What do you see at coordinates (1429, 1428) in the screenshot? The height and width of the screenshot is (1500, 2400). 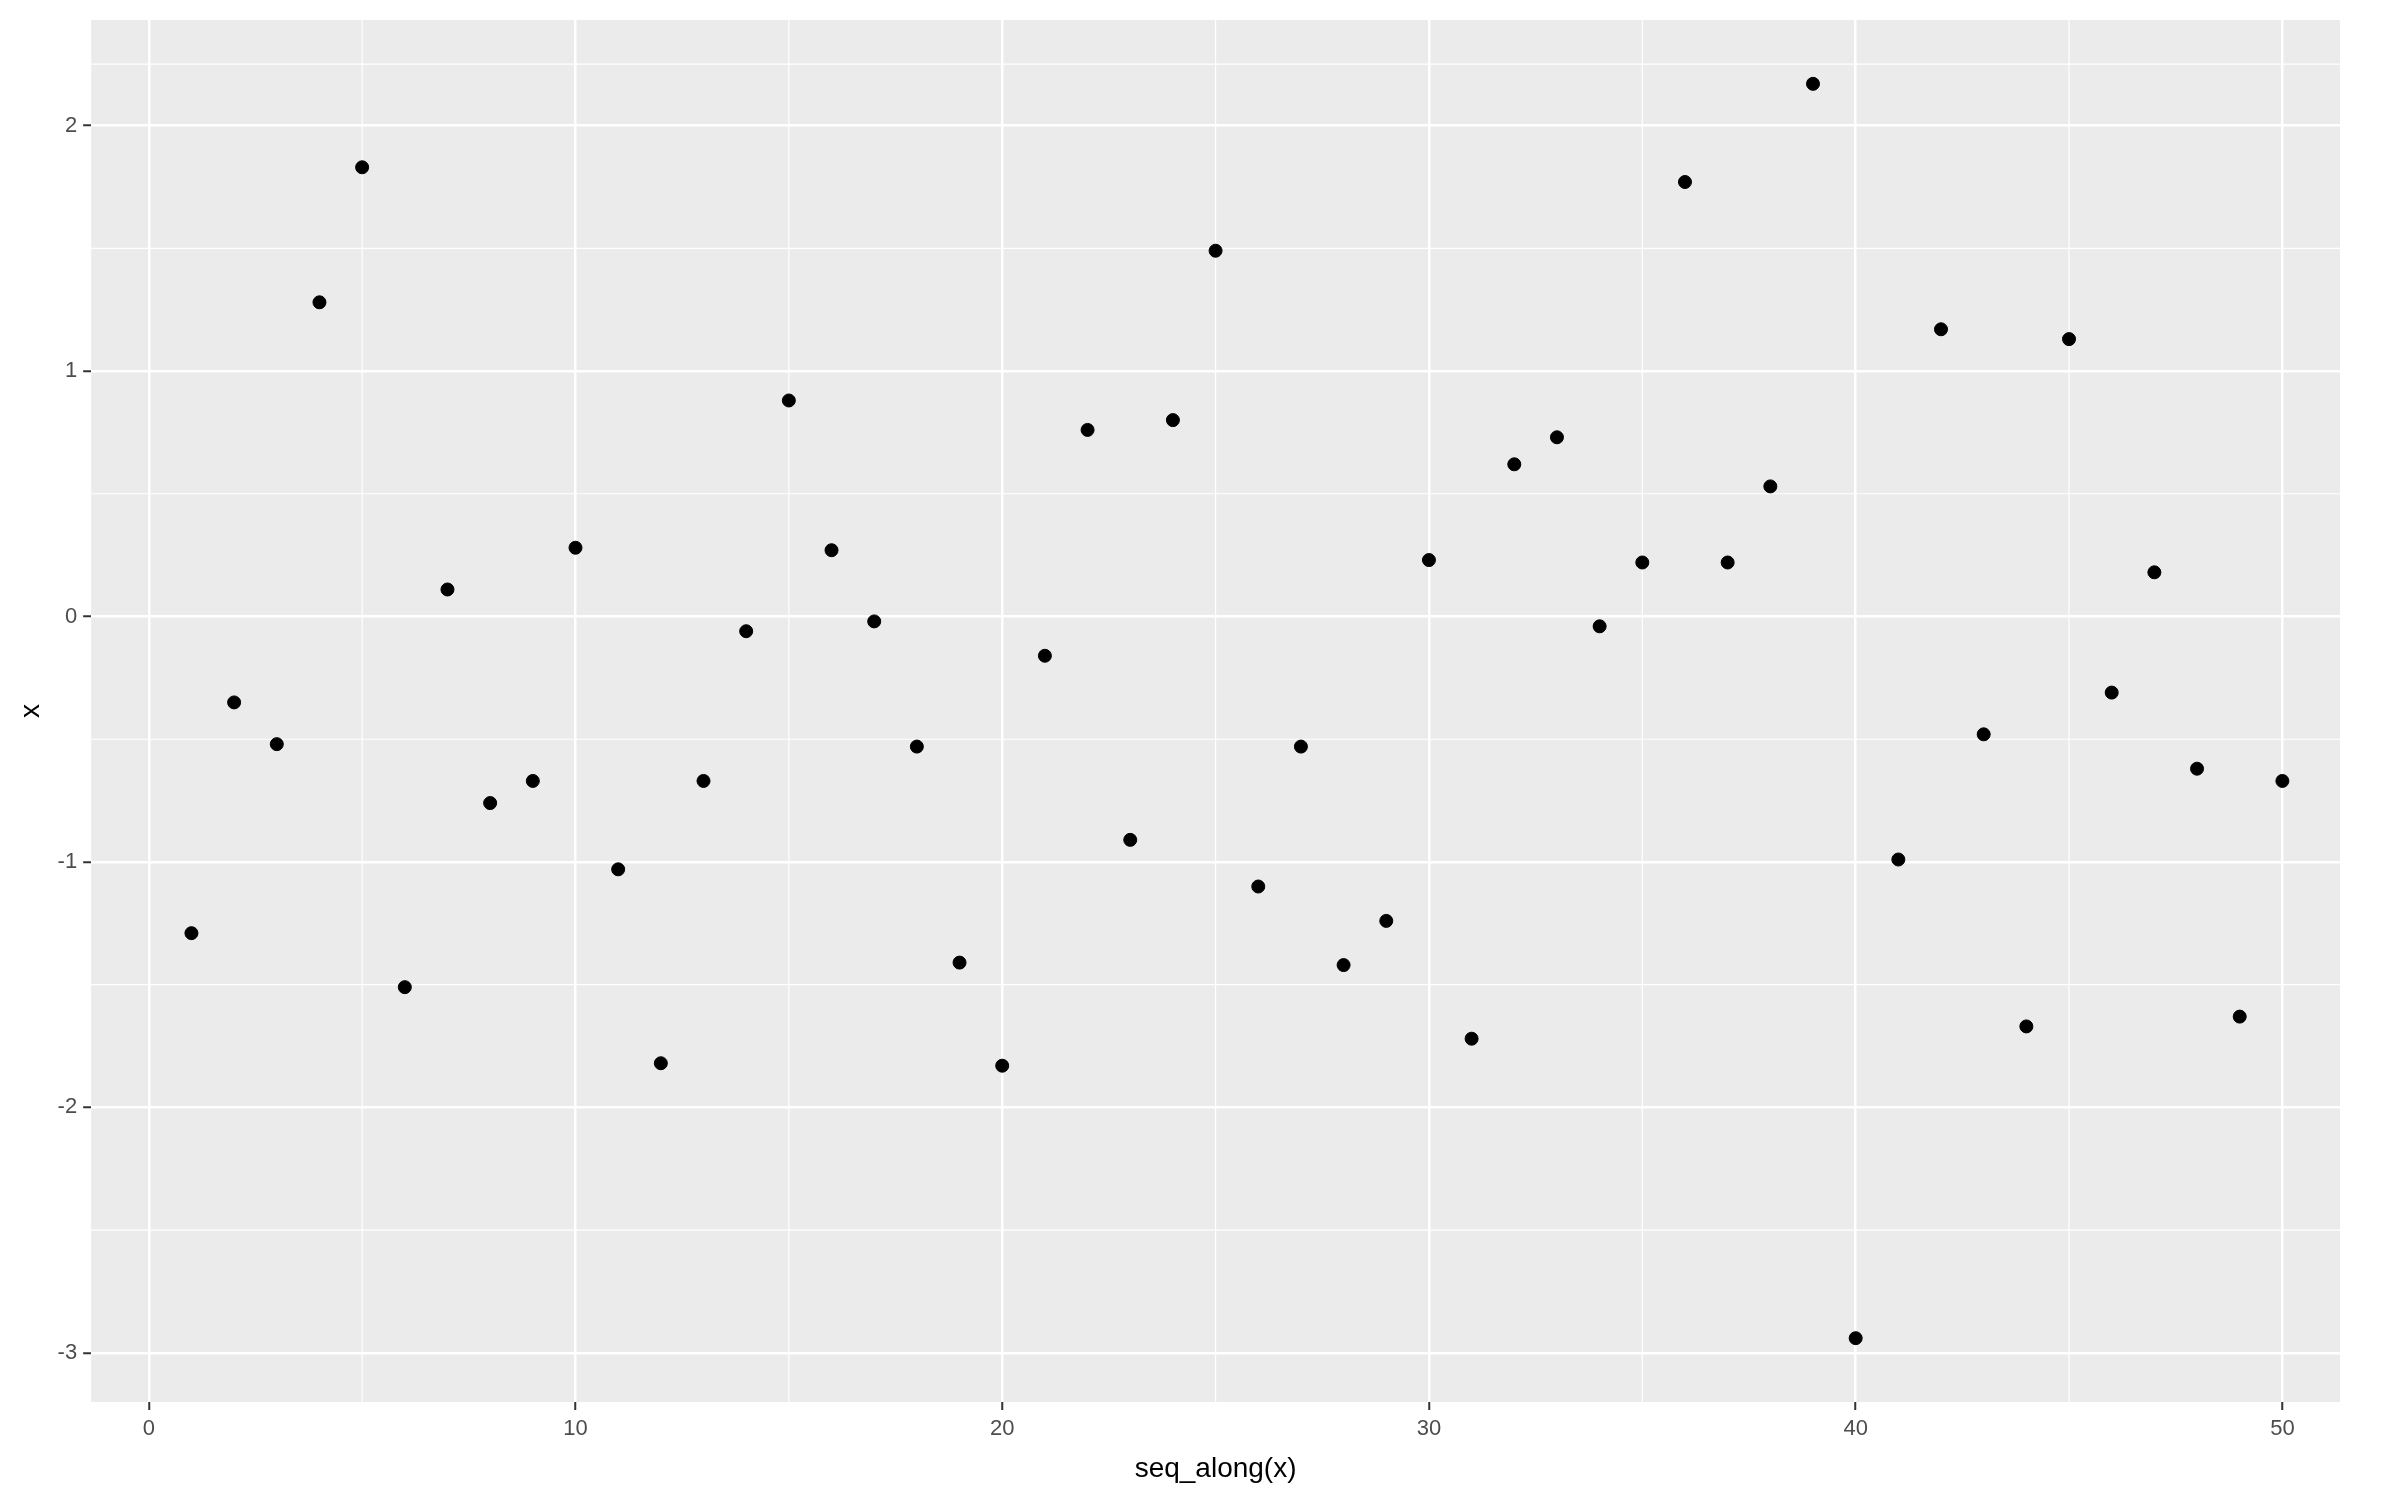 I see `x-tick-label: 30` at bounding box center [1429, 1428].